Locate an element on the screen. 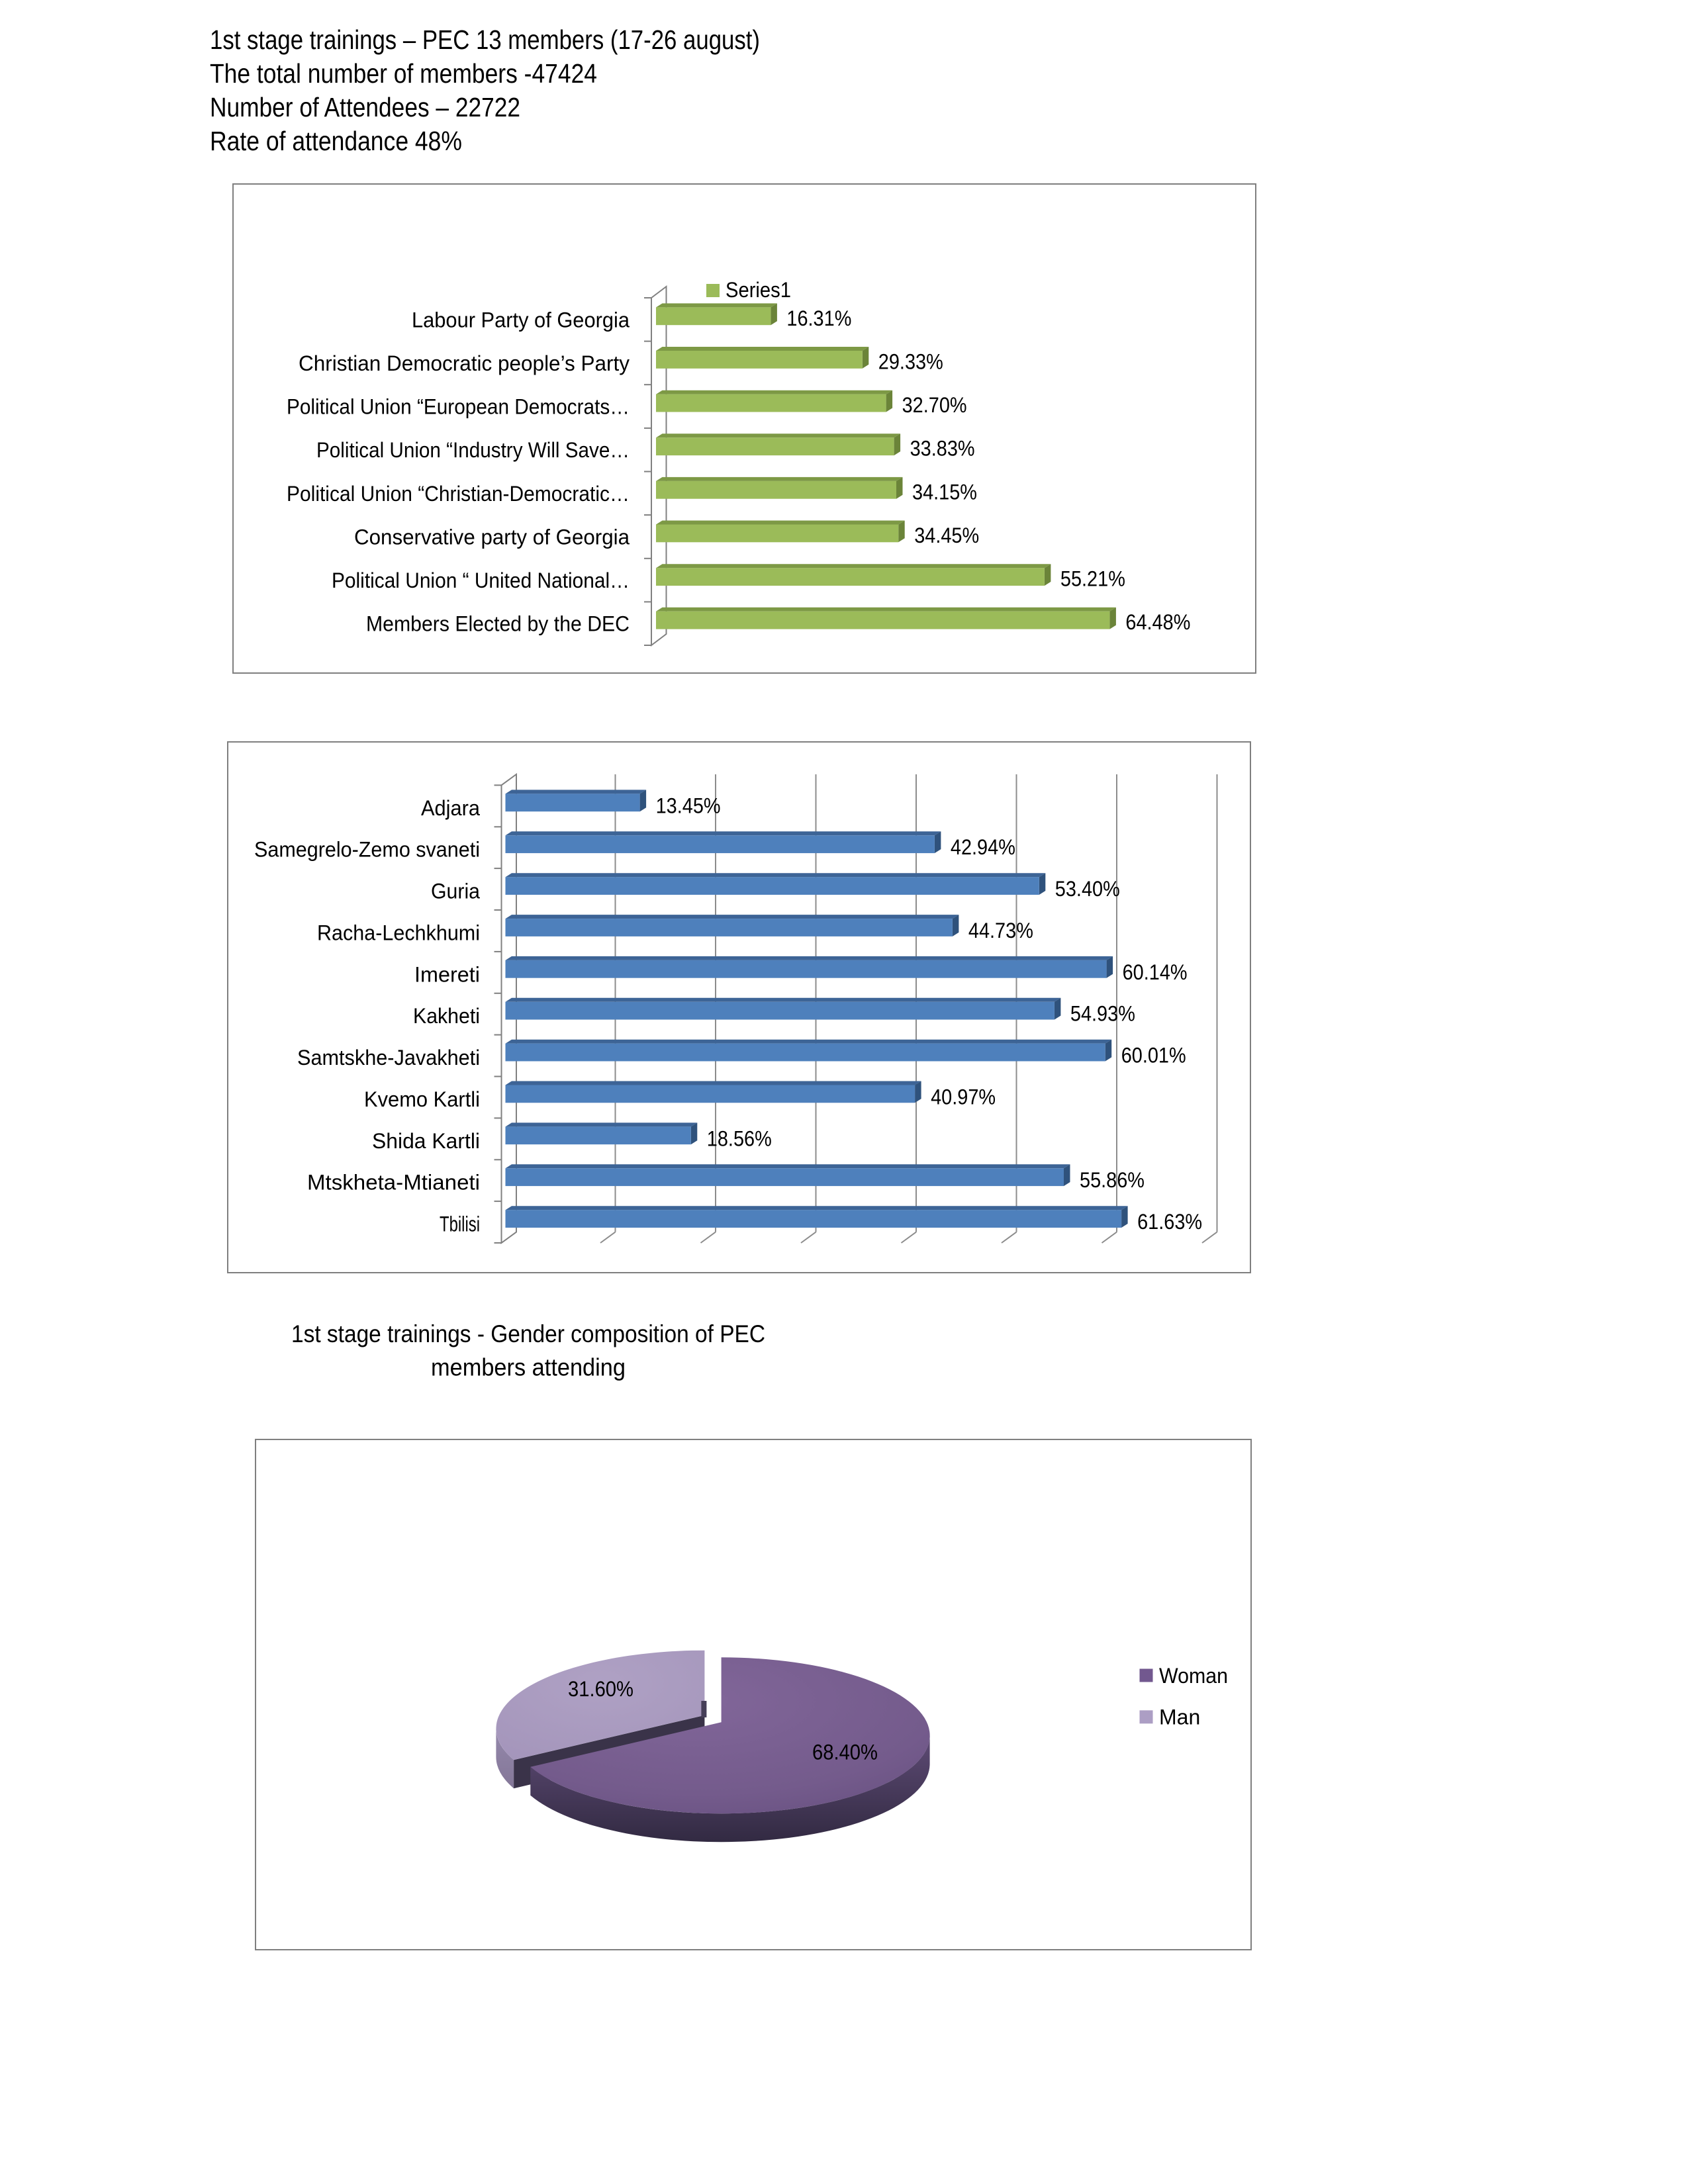 The image size is (1688, 2184). svg-text: Adjara is located at coordinates (450, 808).